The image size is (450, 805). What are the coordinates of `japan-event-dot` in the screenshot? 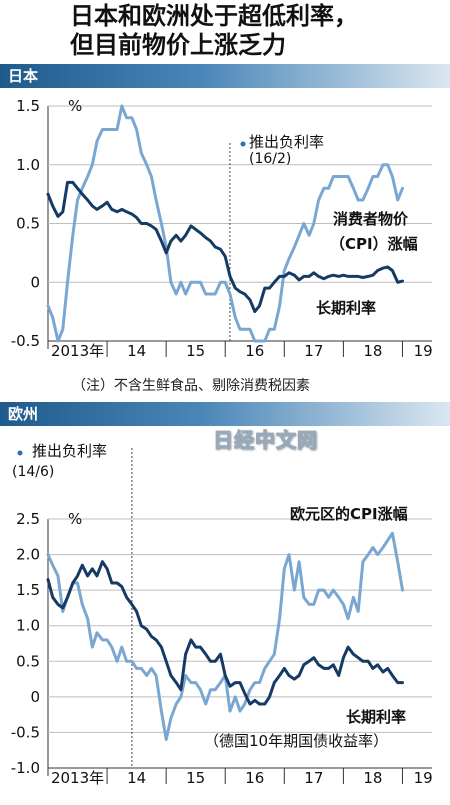 It's located at (243, 144).